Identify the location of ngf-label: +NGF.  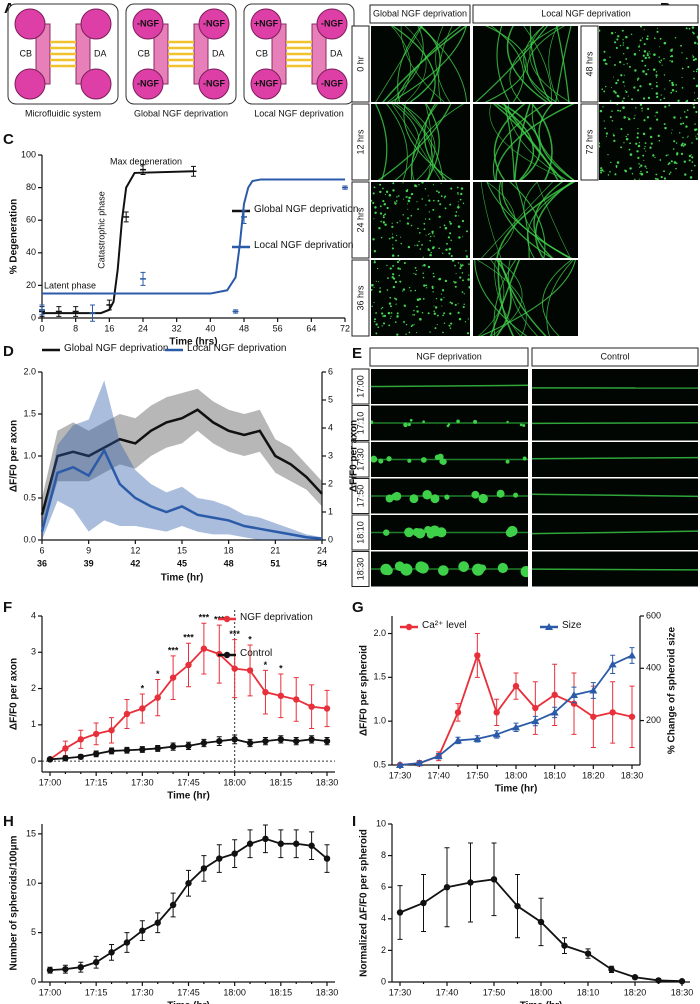
(266, 23).